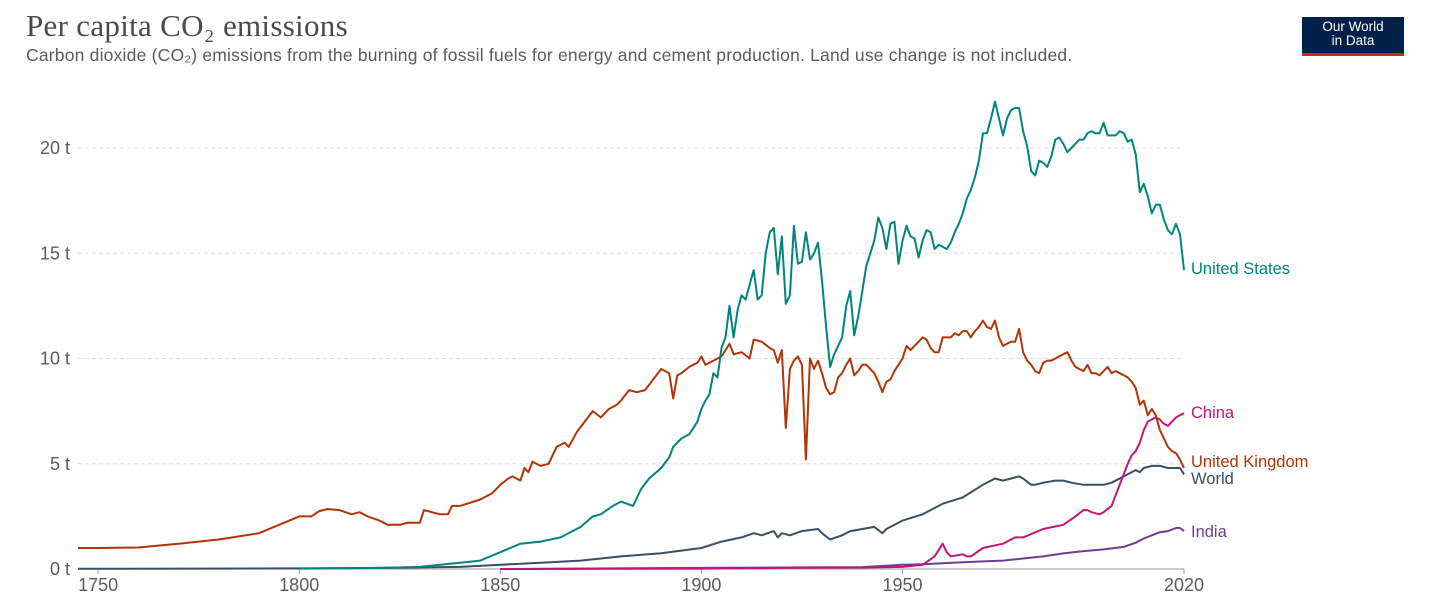  I want to click on series-label-china: China, so click(1213, 413).